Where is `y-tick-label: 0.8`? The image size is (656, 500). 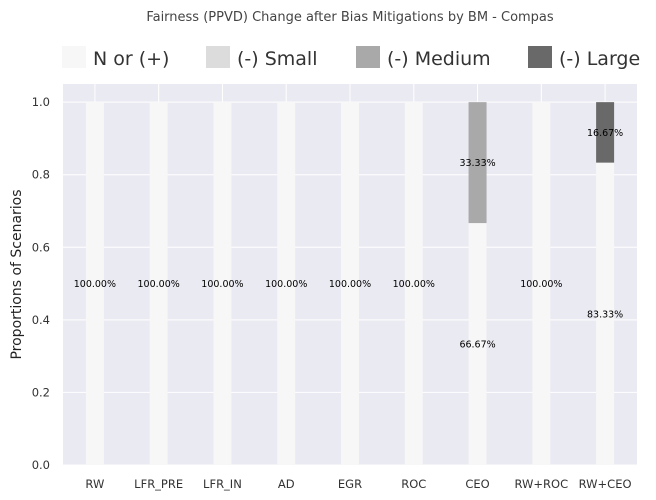 y-tick-label: 0.8 is located at coordinates (41, 175).